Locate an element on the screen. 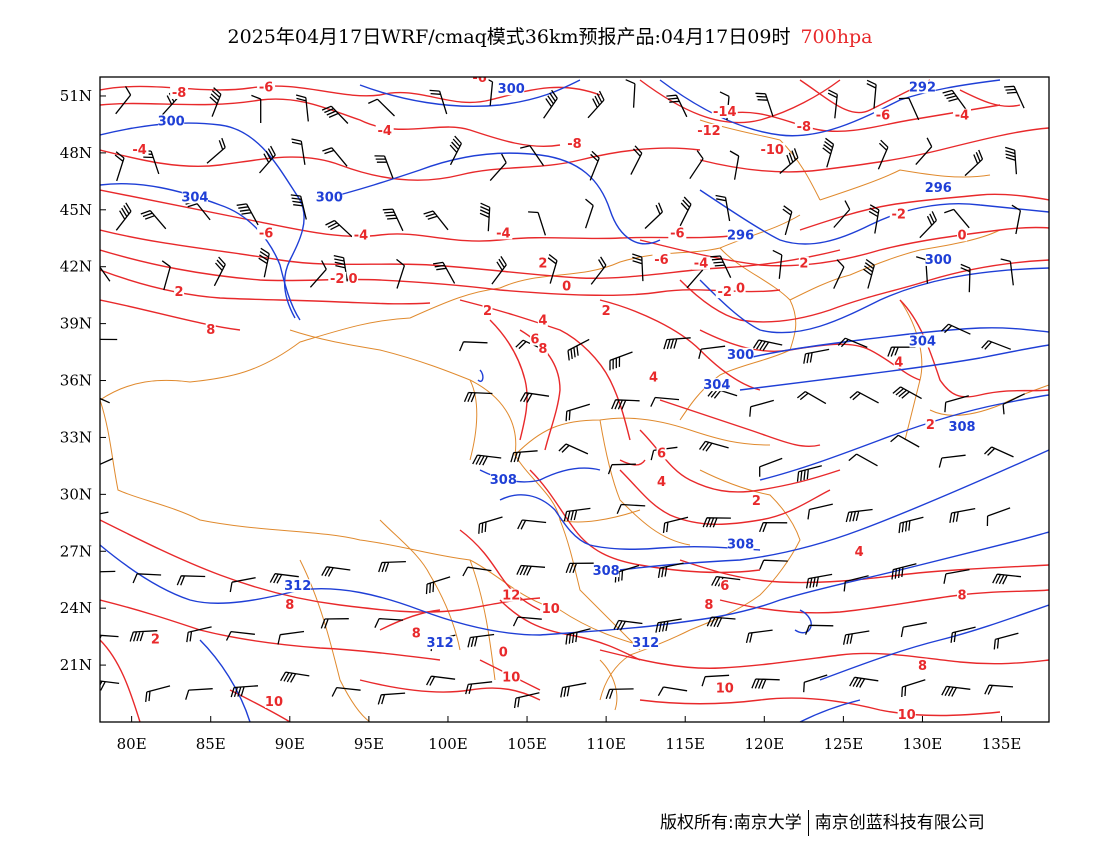 The image size is (1100, 850). lat-label: 42N is located at coordinates (76, 267).